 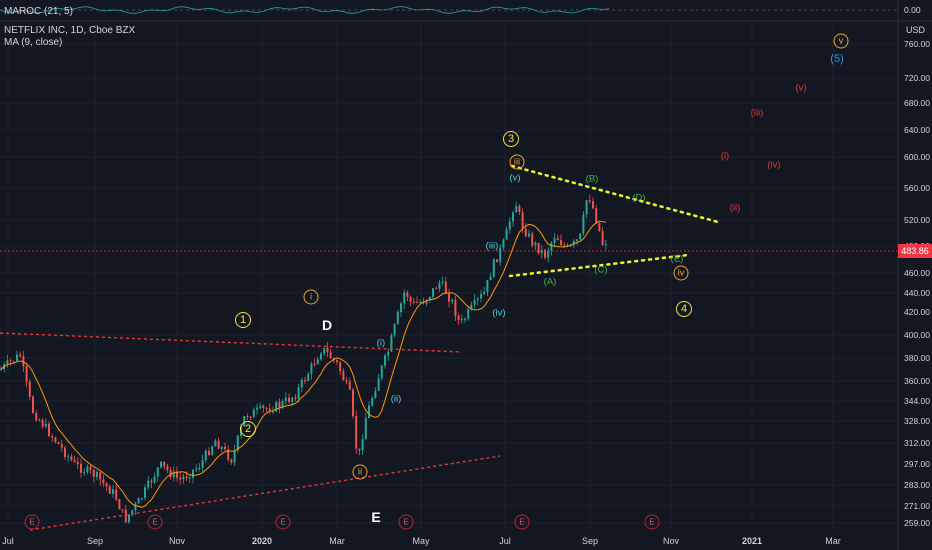 I want to click on price-axis-label: 400.00, so click(x=917, y=335).